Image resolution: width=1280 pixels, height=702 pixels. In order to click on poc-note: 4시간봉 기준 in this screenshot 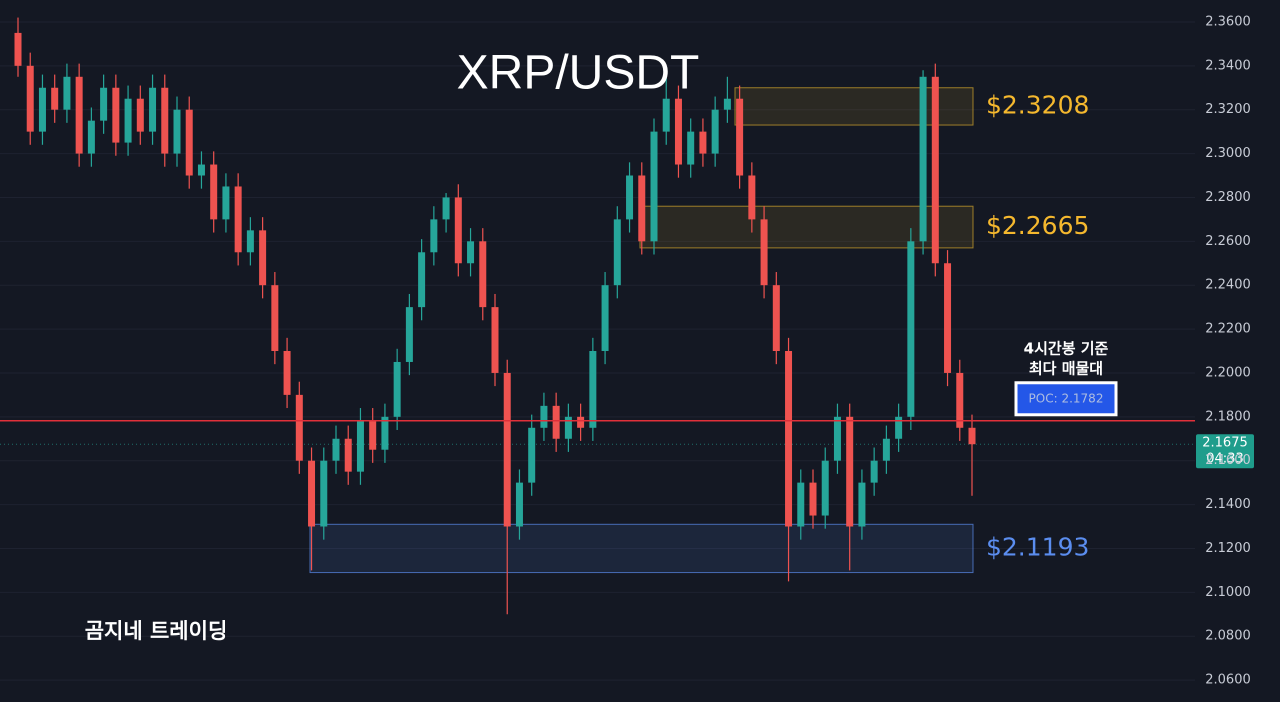, I will do `click(1066, 348)`.